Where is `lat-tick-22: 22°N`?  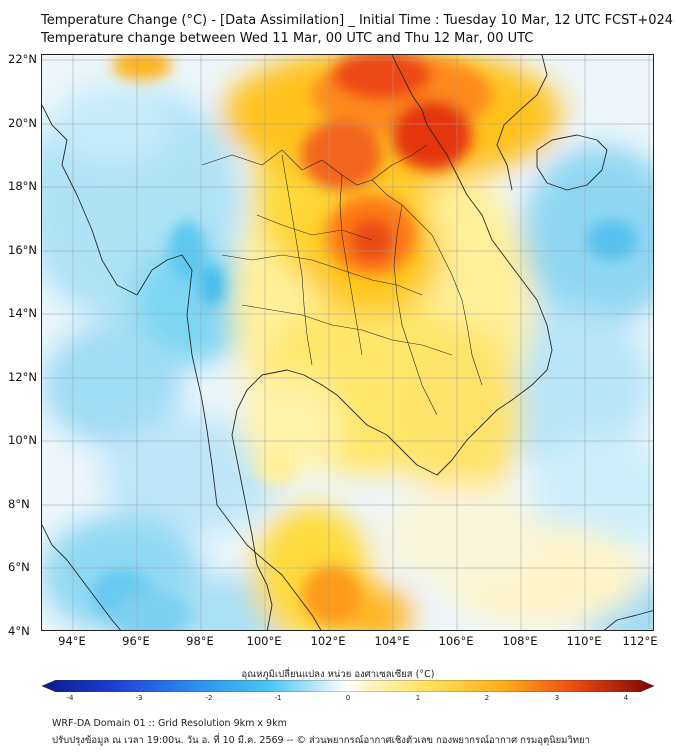
lat-tick-22: 22°N is located at coordinates (22, 59).